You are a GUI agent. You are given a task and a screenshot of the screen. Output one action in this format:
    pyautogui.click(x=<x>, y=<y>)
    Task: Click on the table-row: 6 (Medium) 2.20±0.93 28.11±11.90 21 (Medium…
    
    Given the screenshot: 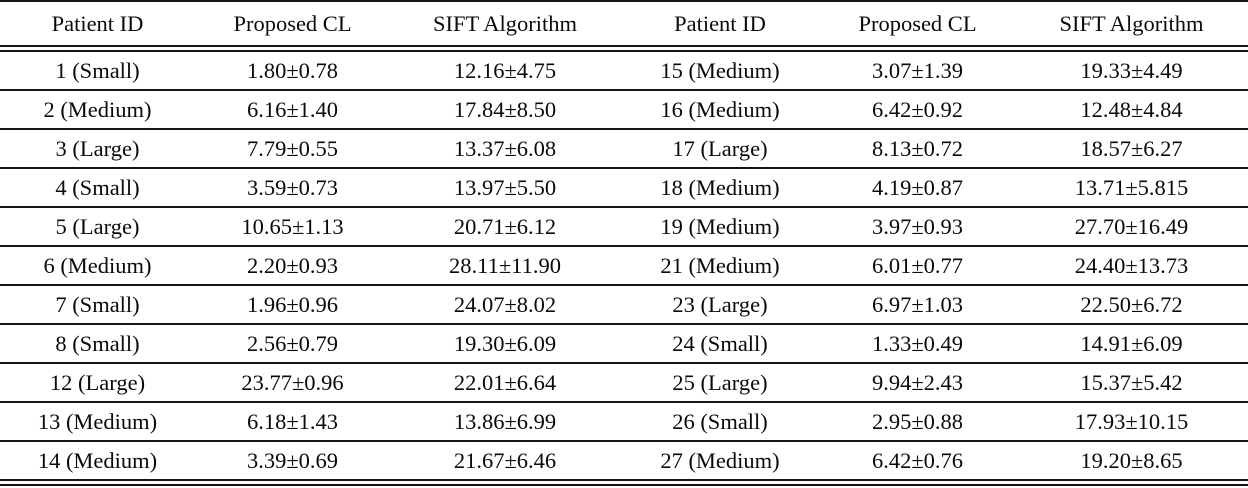 What is the action you would take?
    pyautogui.click(x=624, y=265)
    